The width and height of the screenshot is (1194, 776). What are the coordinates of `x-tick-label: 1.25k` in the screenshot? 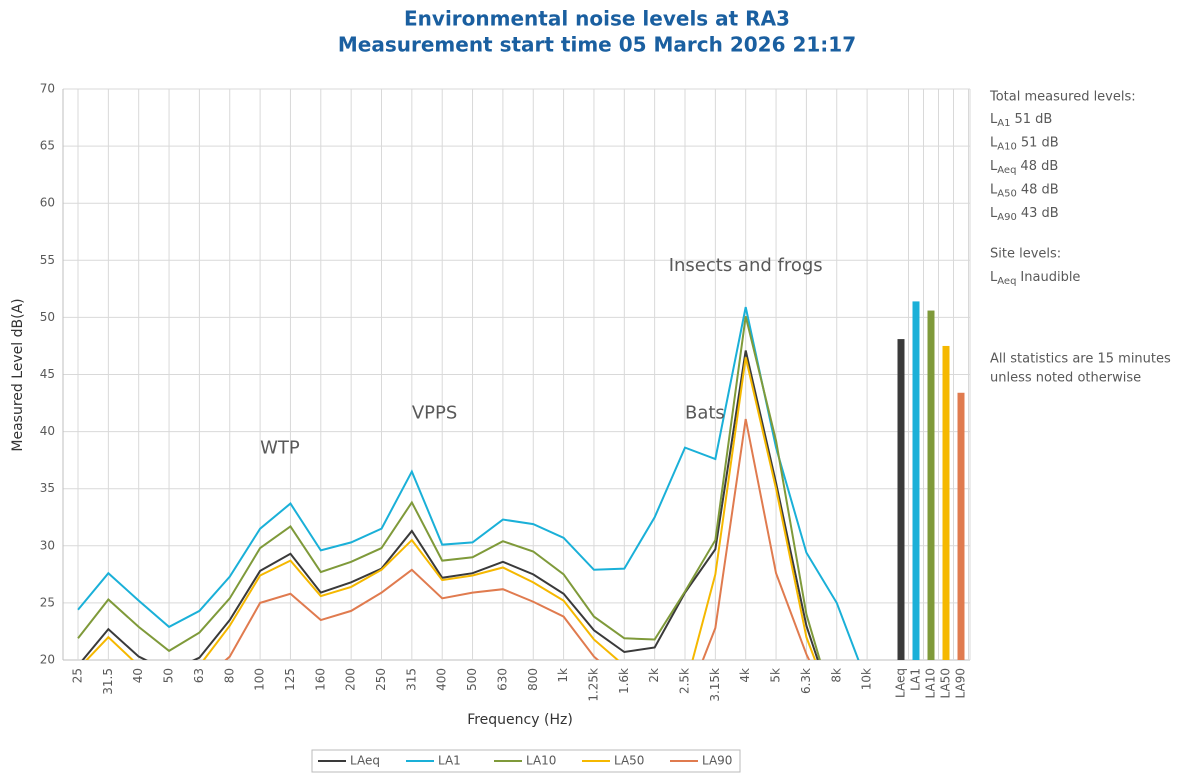 It's located at (593, 685).